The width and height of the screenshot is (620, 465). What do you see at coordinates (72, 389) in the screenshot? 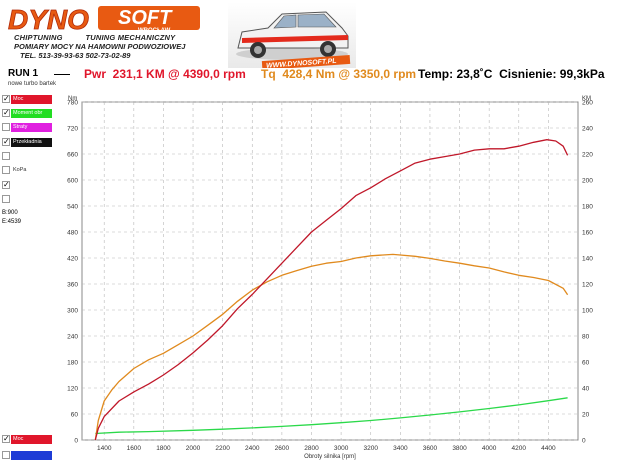
I see `y-left-tick-label: 120` at bounding box center [72, 389].